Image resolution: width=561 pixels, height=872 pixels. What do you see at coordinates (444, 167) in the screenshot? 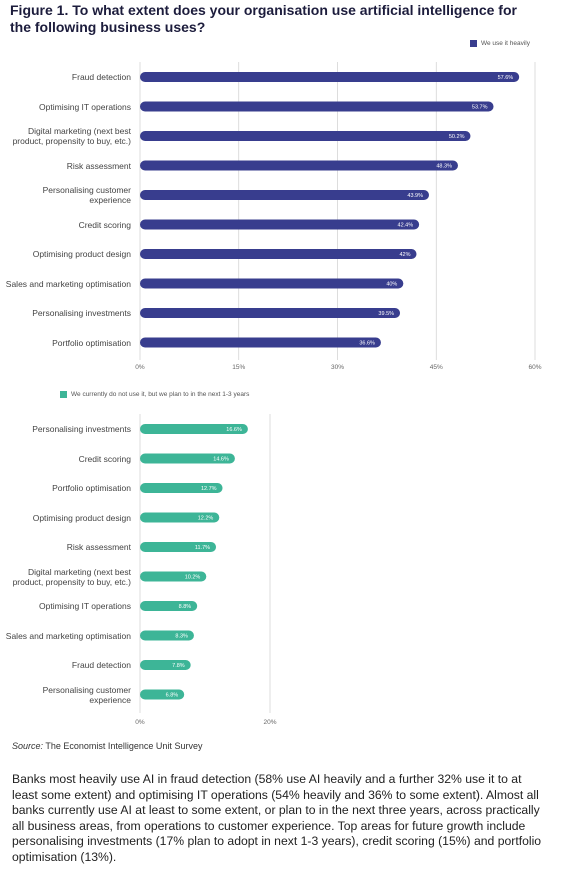
I see `value-label: 48.3%` at bounding box center [444, 167].